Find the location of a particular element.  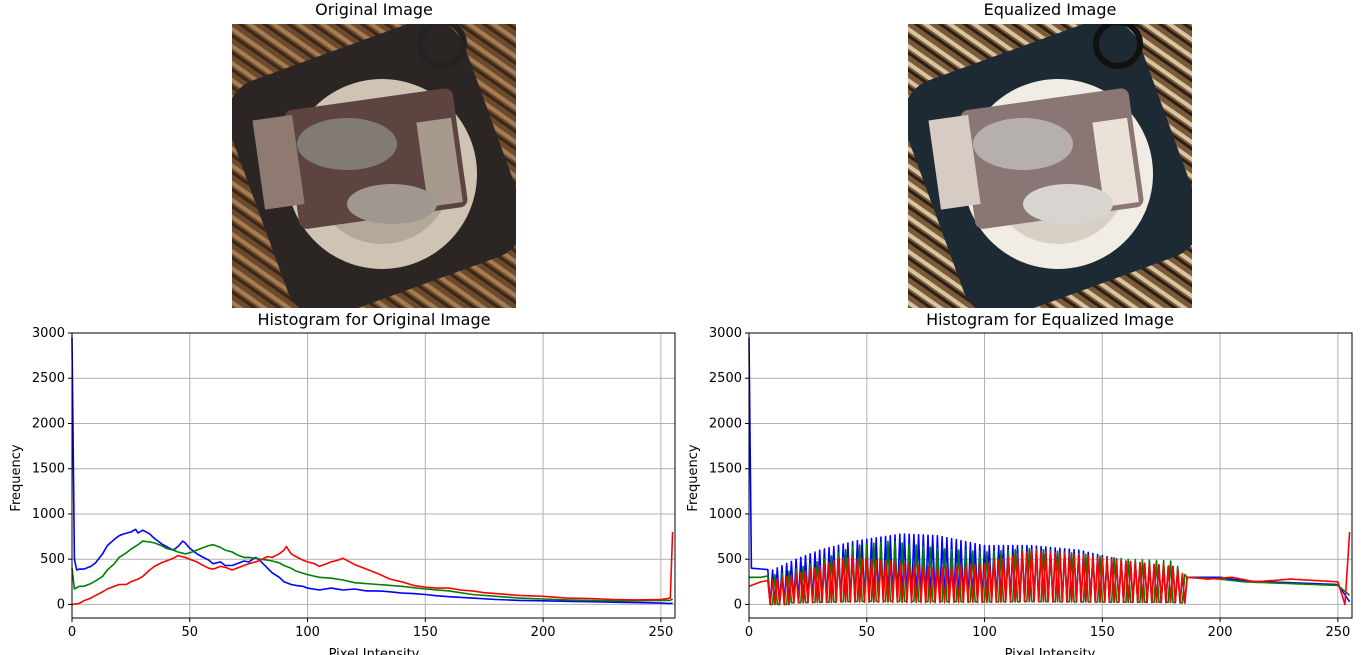

chart-title: Histogram for Equalized Image is located at coordinates (1050, 319).